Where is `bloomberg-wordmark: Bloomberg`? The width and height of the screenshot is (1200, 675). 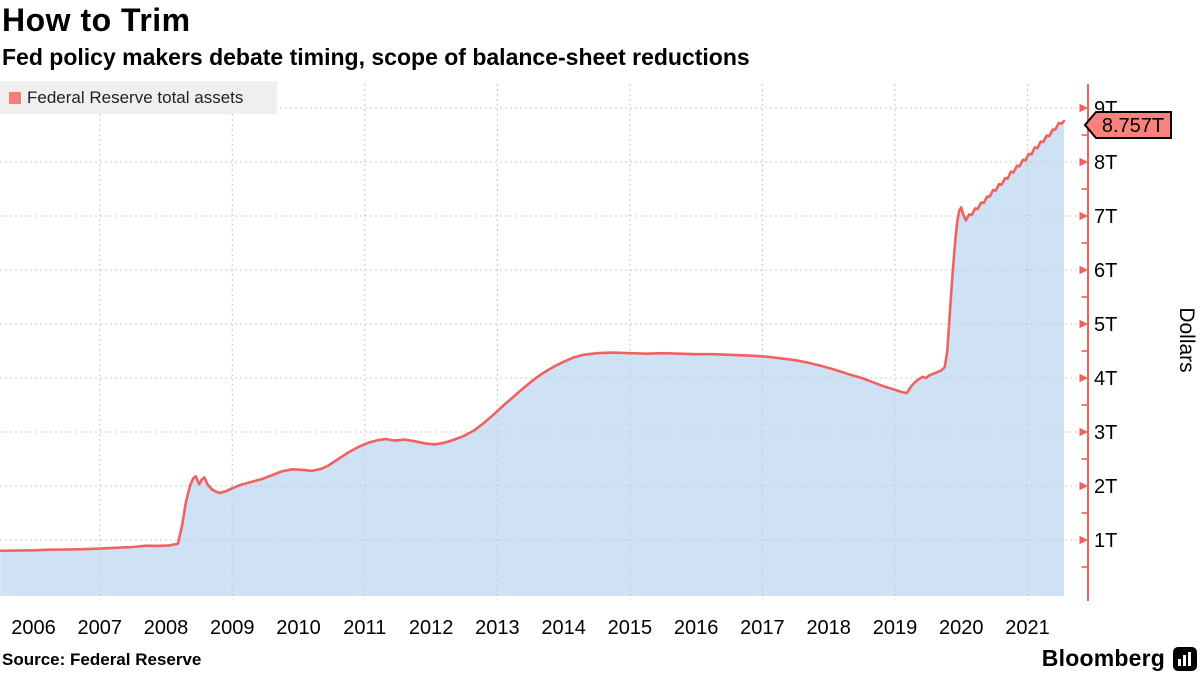 bloomberg-wordmark: Bloomberg is located at coordinates (1103, 658).